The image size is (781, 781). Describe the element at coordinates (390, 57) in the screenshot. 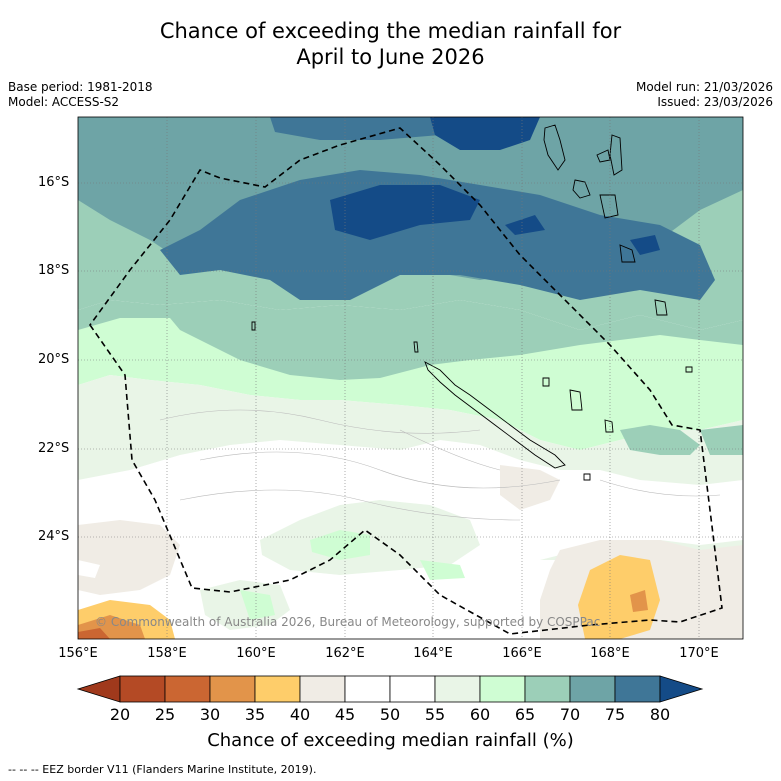

I see `title-line-2: April to June 2026` at that location.